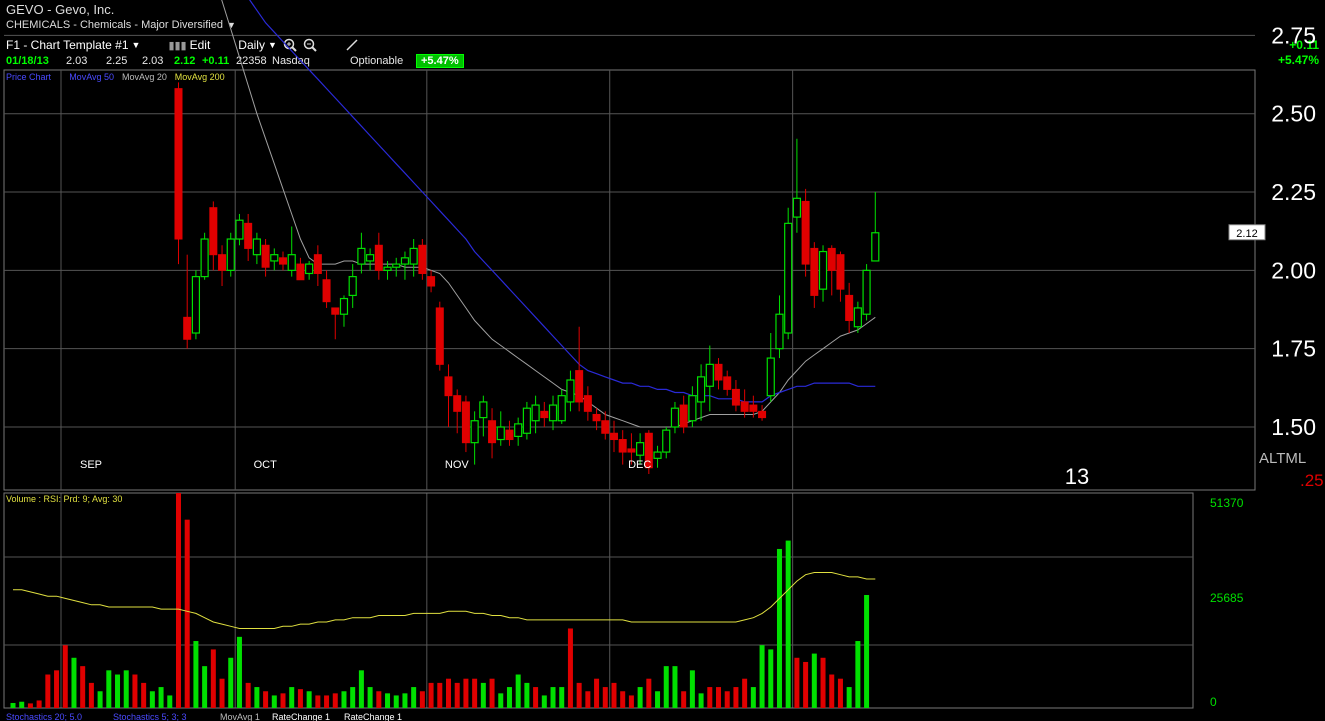 The height and width of the screenshot is (721, 1325). What do you see at coordinates (257, 45) in the screenshot?
I see `period-selector: Daily ▼` at bounding box center [257, 45].